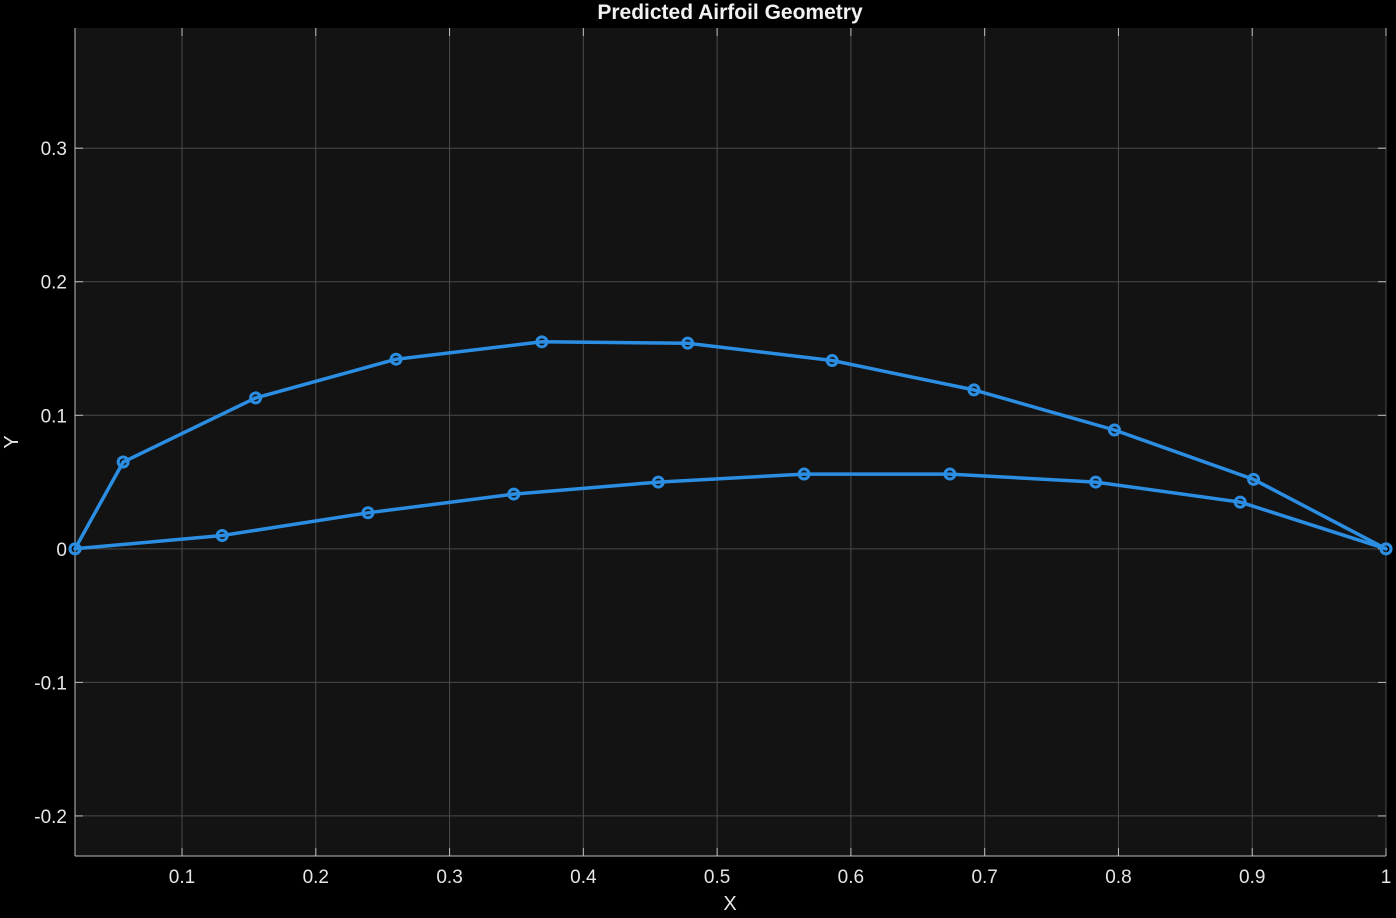  What do you see at coordinates (851, 877) in the screenshot?
I see `x-tick-label: 0.6` at bounding box center [851, 877].